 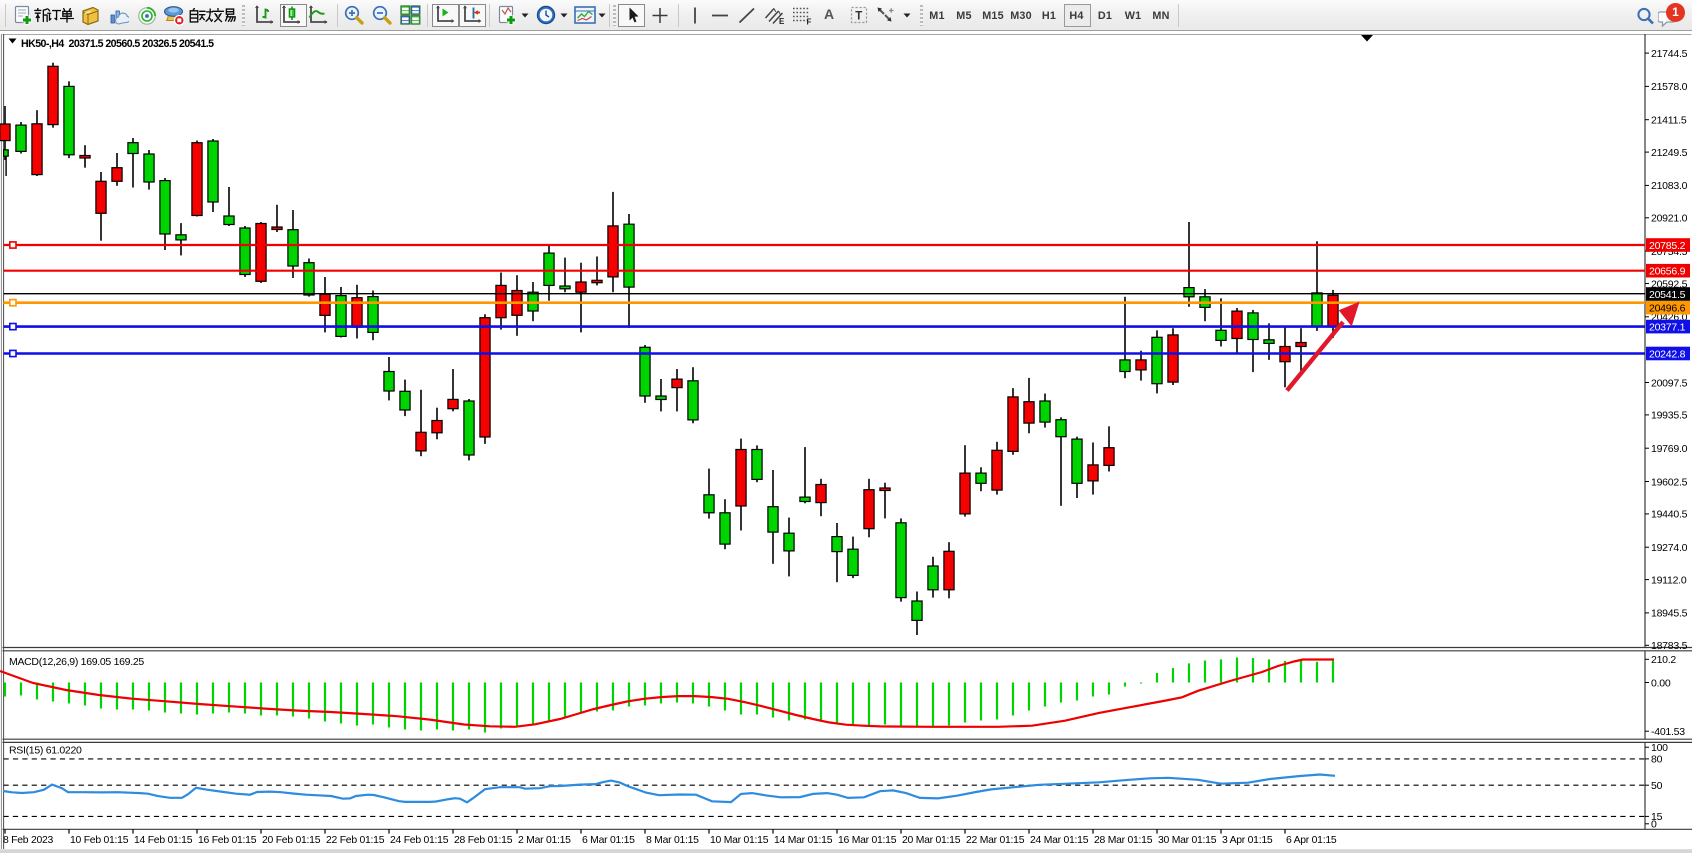 I want to click on svg-text: 3 Apr 01:15, so click(x=1247, y=840).